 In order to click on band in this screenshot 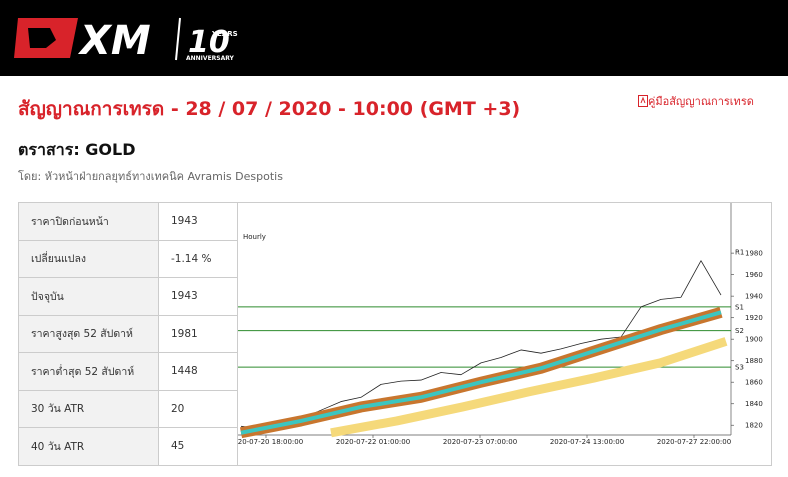, I will do `click(529, 387)`.